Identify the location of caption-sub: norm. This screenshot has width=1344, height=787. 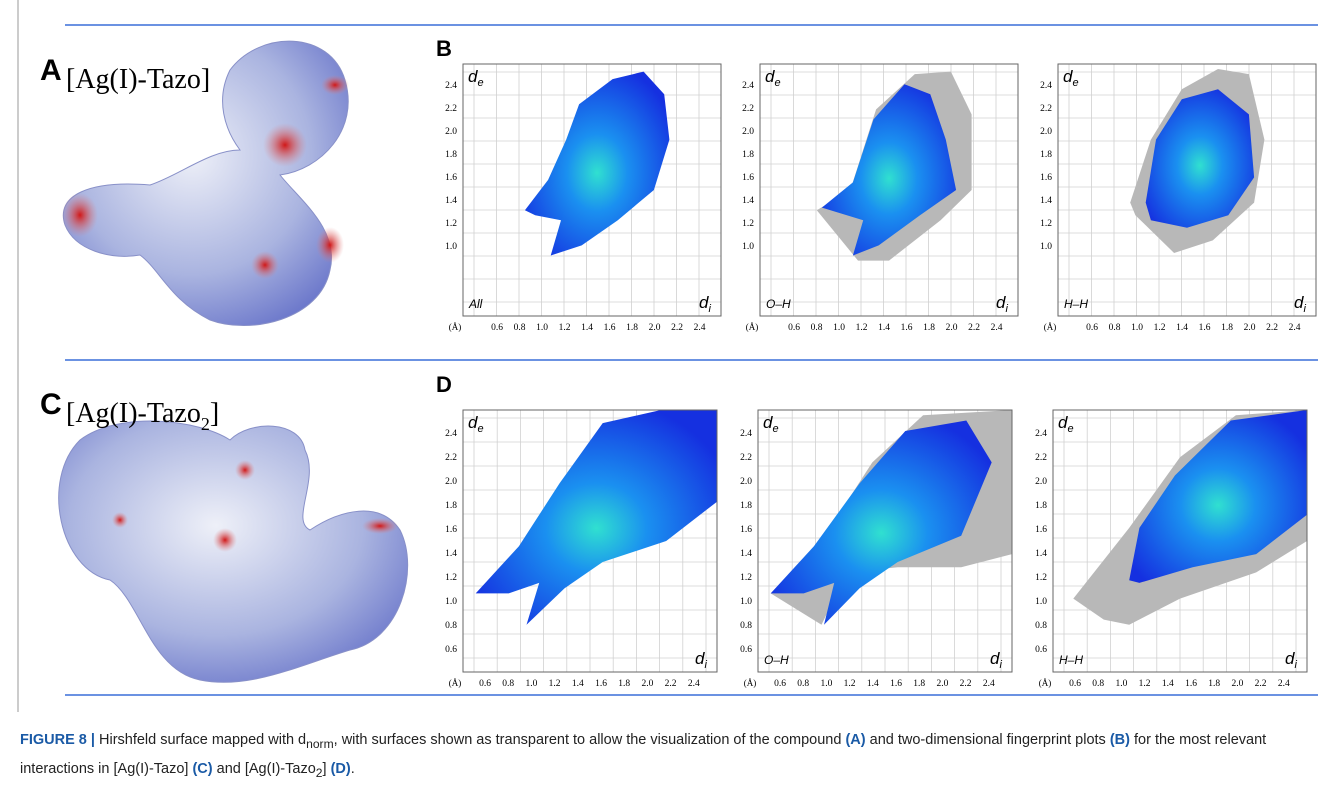
(320, 743).